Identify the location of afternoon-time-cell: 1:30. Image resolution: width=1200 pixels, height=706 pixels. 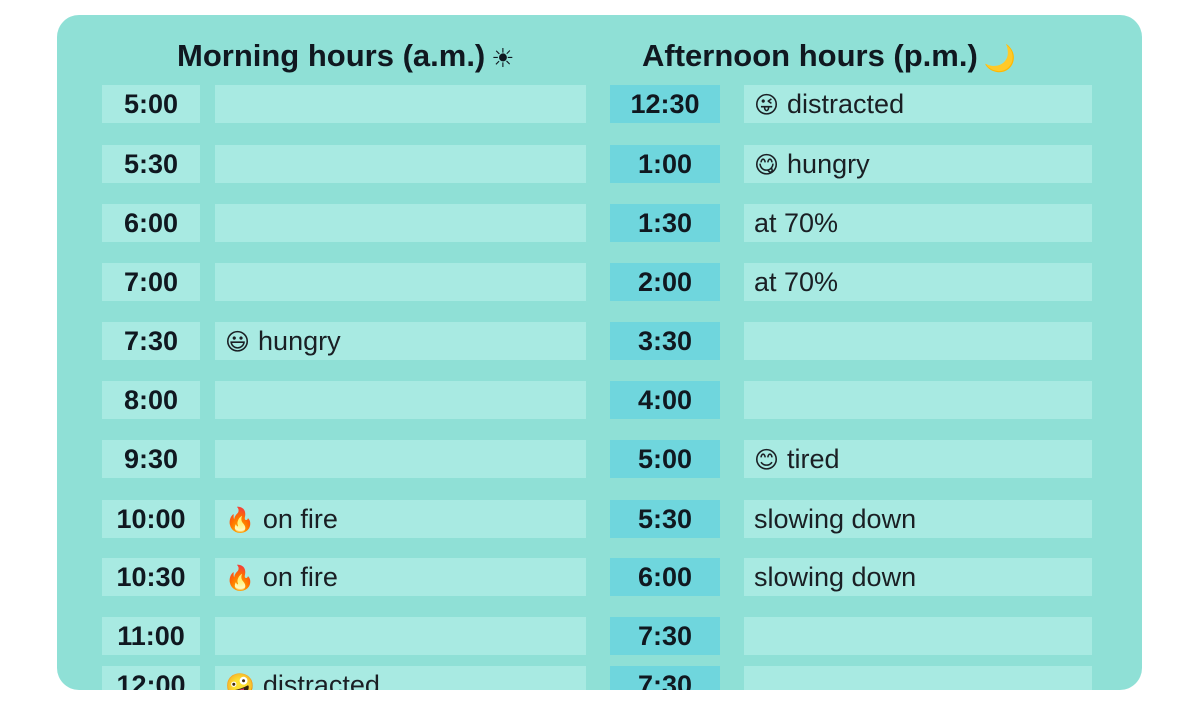
(665, 223).